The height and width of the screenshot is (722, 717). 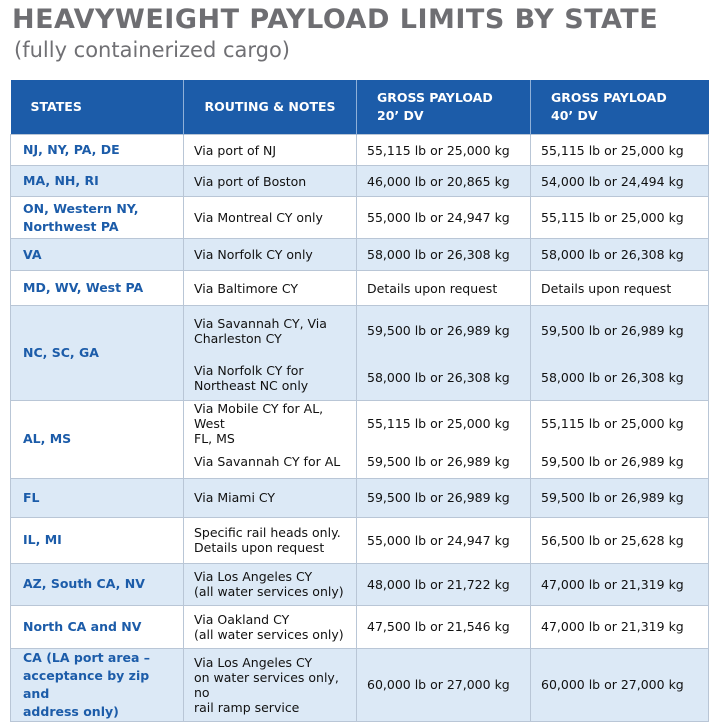 What do you see at coordinates (97, 181) in the screenshot?
I see `state-cell: MA, NH, RI` at bounding box center [97, 181].